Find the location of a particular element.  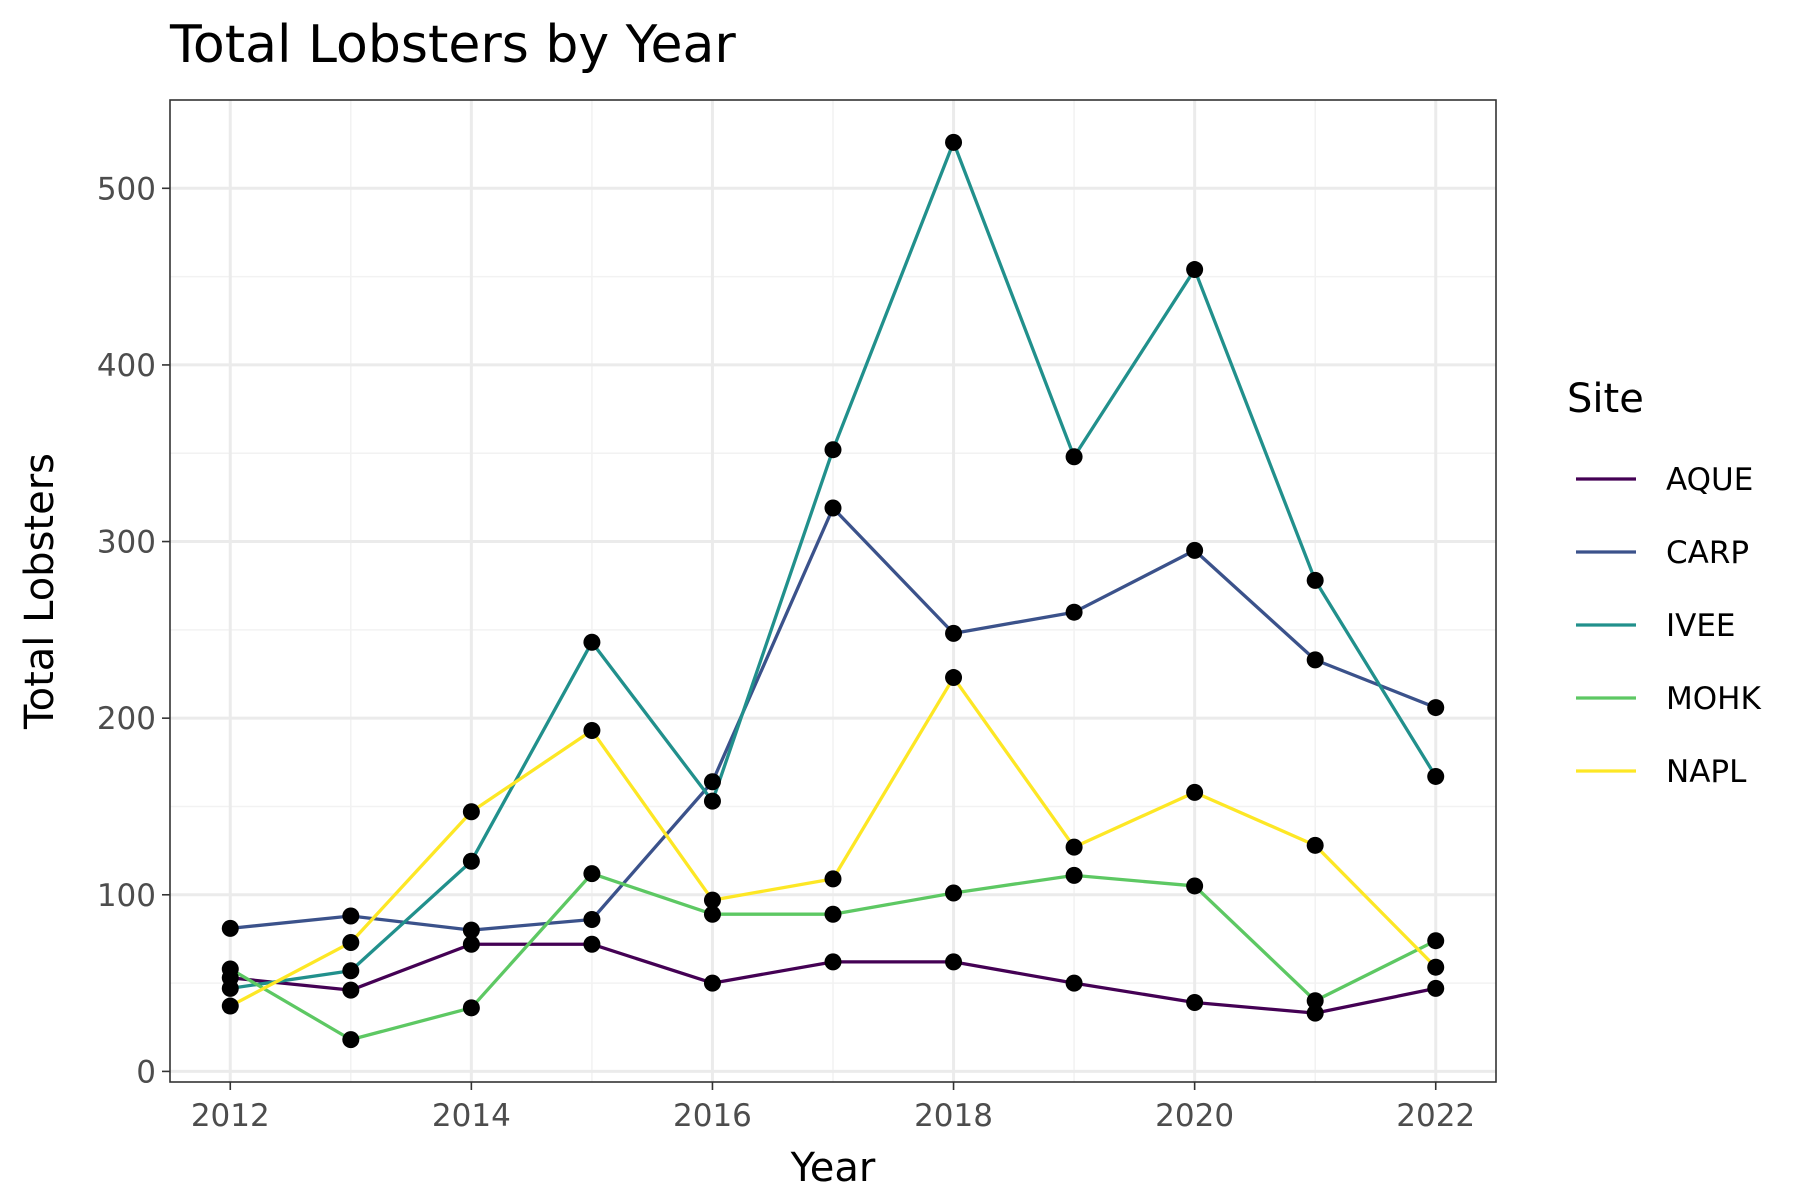

legend-label-mohk: MOHK is located at coordinates (1713, 699).